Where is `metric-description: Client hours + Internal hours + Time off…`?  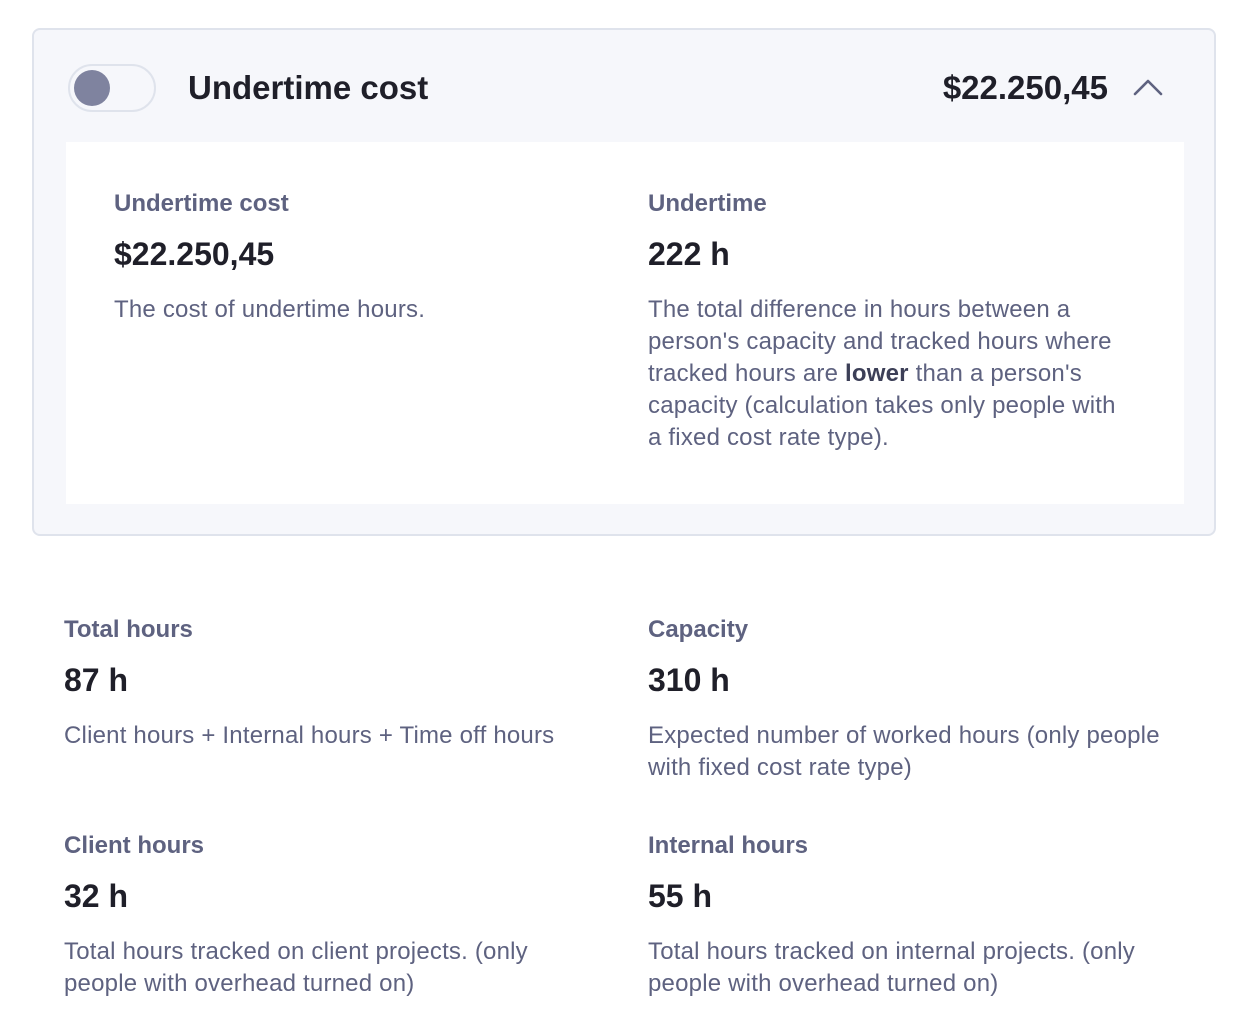 metric-description: Client hours + Internal hours + Time off… is located at coordinates (309, 735).